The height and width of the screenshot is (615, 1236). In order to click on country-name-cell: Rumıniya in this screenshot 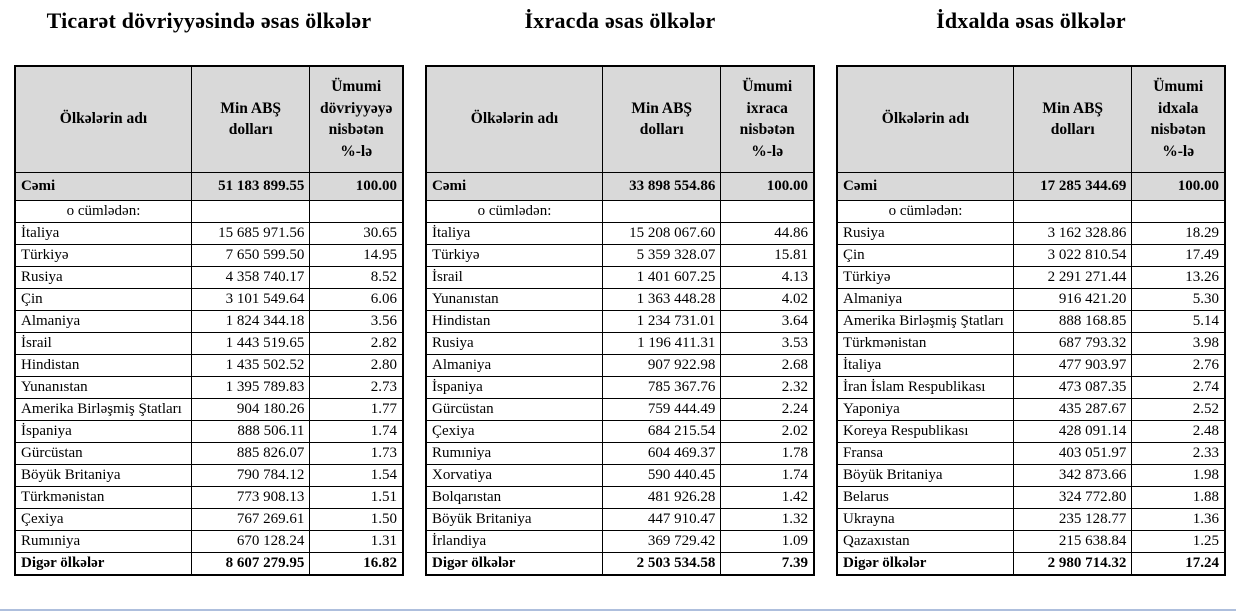, I will do `click(514, 453)`.